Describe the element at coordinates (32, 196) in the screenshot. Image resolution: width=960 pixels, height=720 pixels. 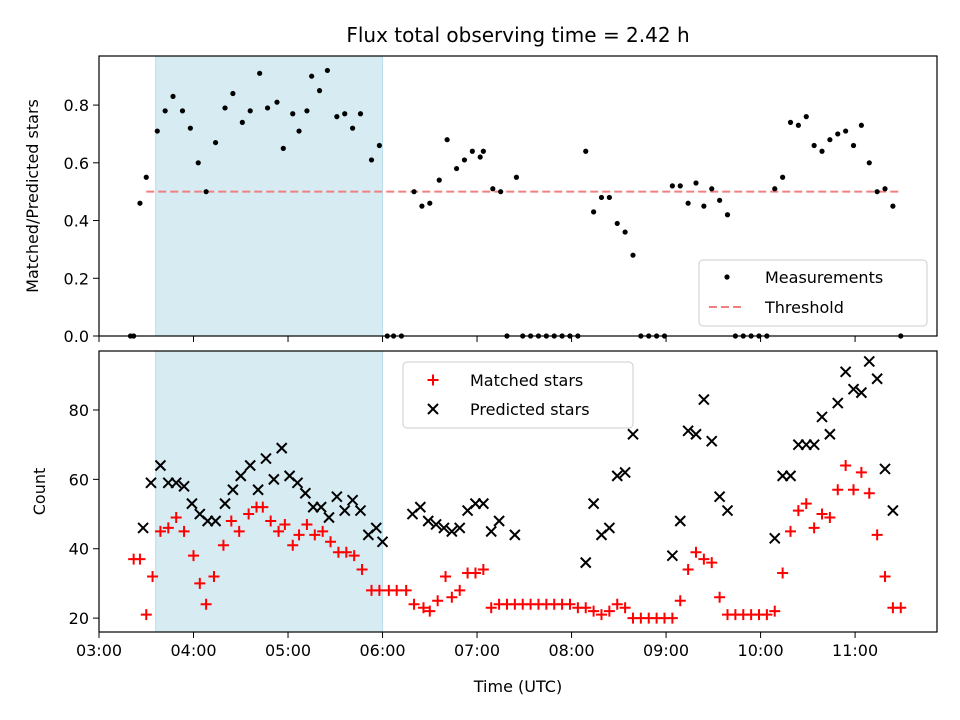
I see `y-axis-label: Matched/Predicted stars` at that location.